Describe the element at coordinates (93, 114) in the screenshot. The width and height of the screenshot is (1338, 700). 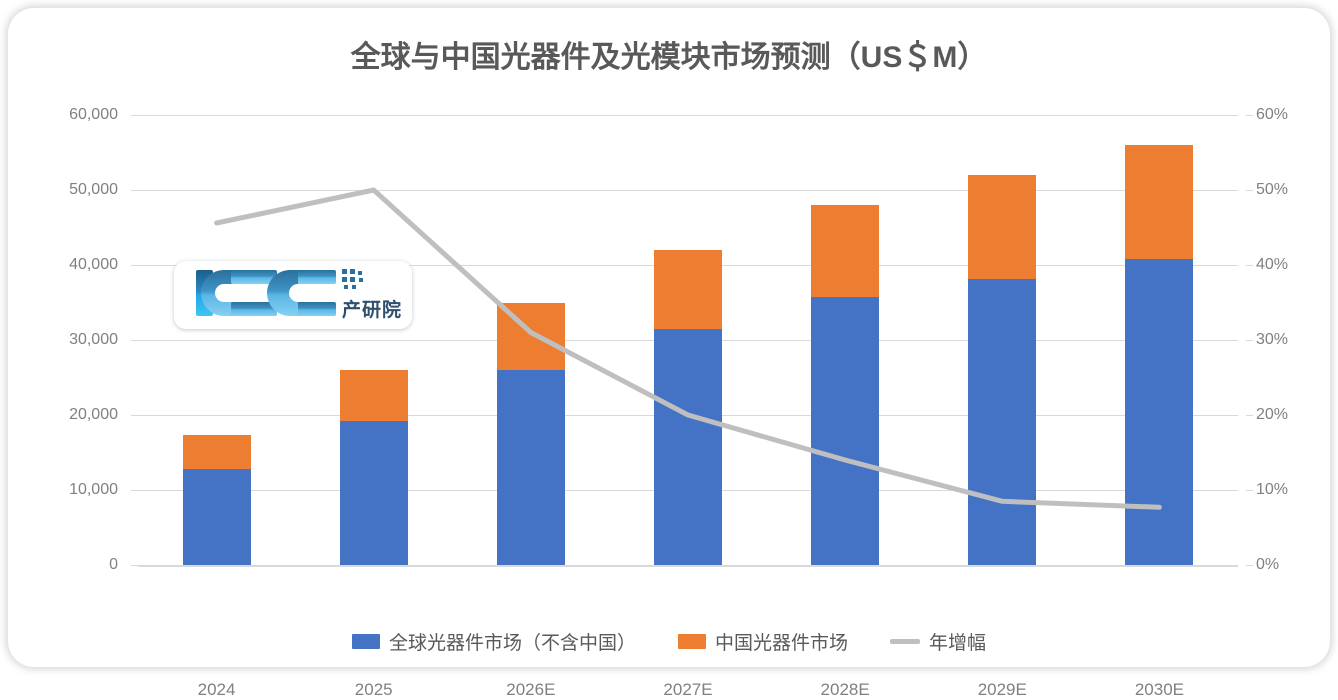
I see `y-axis-tick-label-left: 60,000` at that location.